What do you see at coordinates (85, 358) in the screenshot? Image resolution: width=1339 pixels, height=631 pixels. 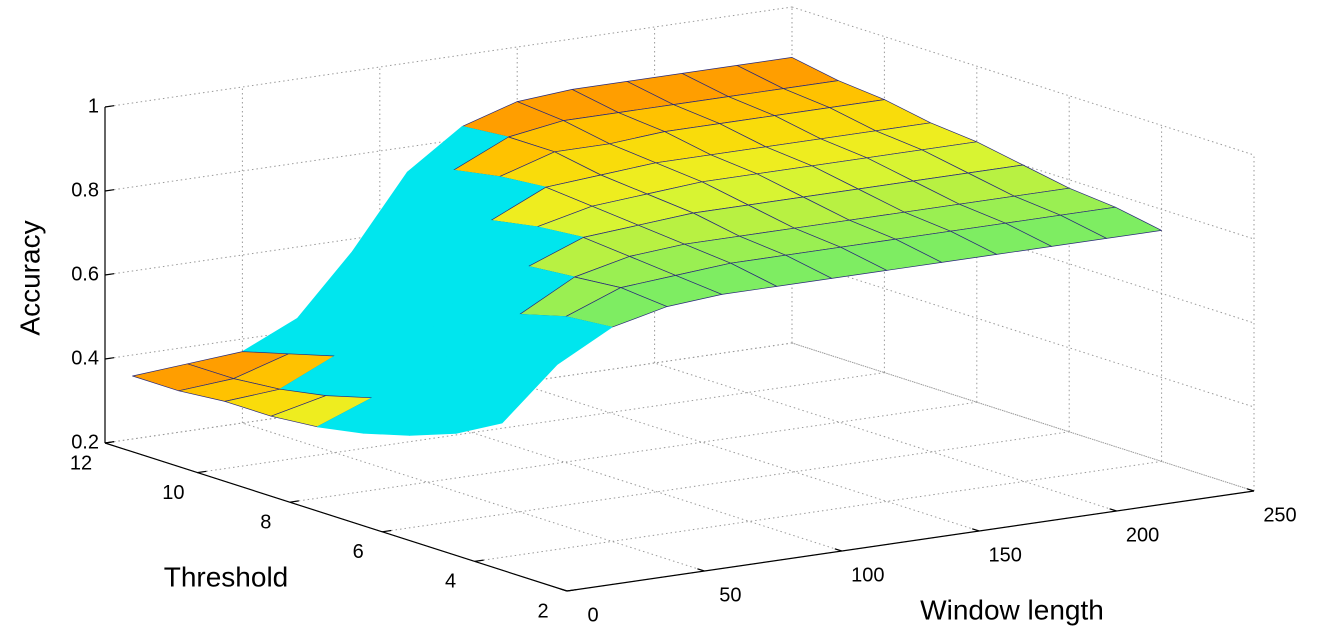 I see `z-tick-label: 0.4` at bounding box center [85, 358].